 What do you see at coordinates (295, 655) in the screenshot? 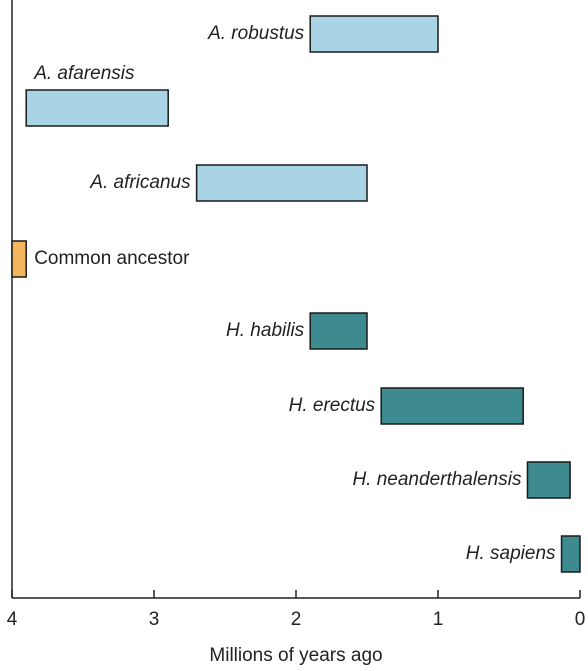
I see `x-axis-title: Millions of years ago` at bounding box center [295, 655].